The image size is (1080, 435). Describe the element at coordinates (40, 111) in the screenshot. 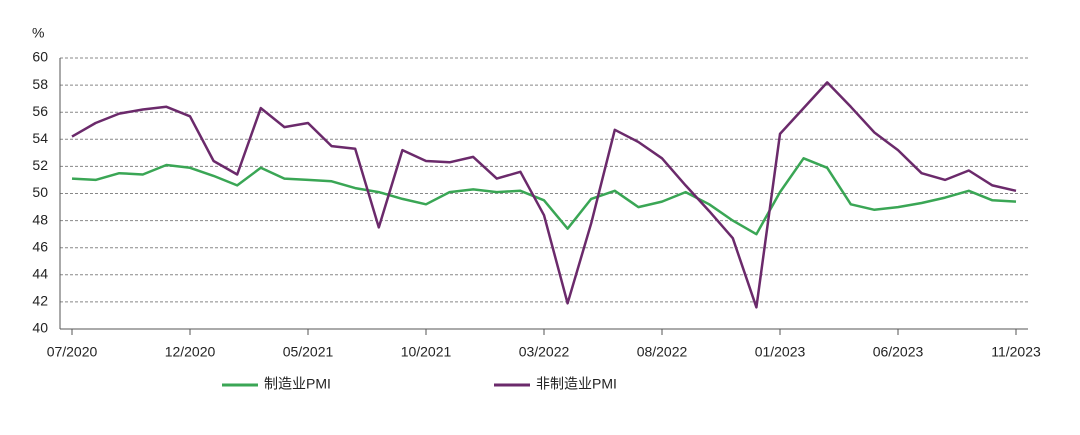

I see `y-tick-label: 56` at that location.